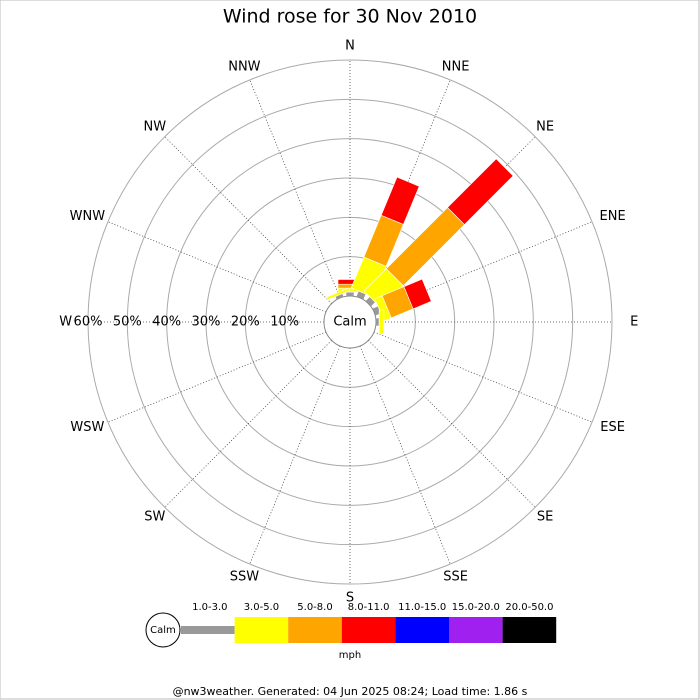 The image size is (700, 700). What do you see at coordinates (456, 67) in the screenshot?
I see `direction-label: NNE` at bounding box center [456, 67].